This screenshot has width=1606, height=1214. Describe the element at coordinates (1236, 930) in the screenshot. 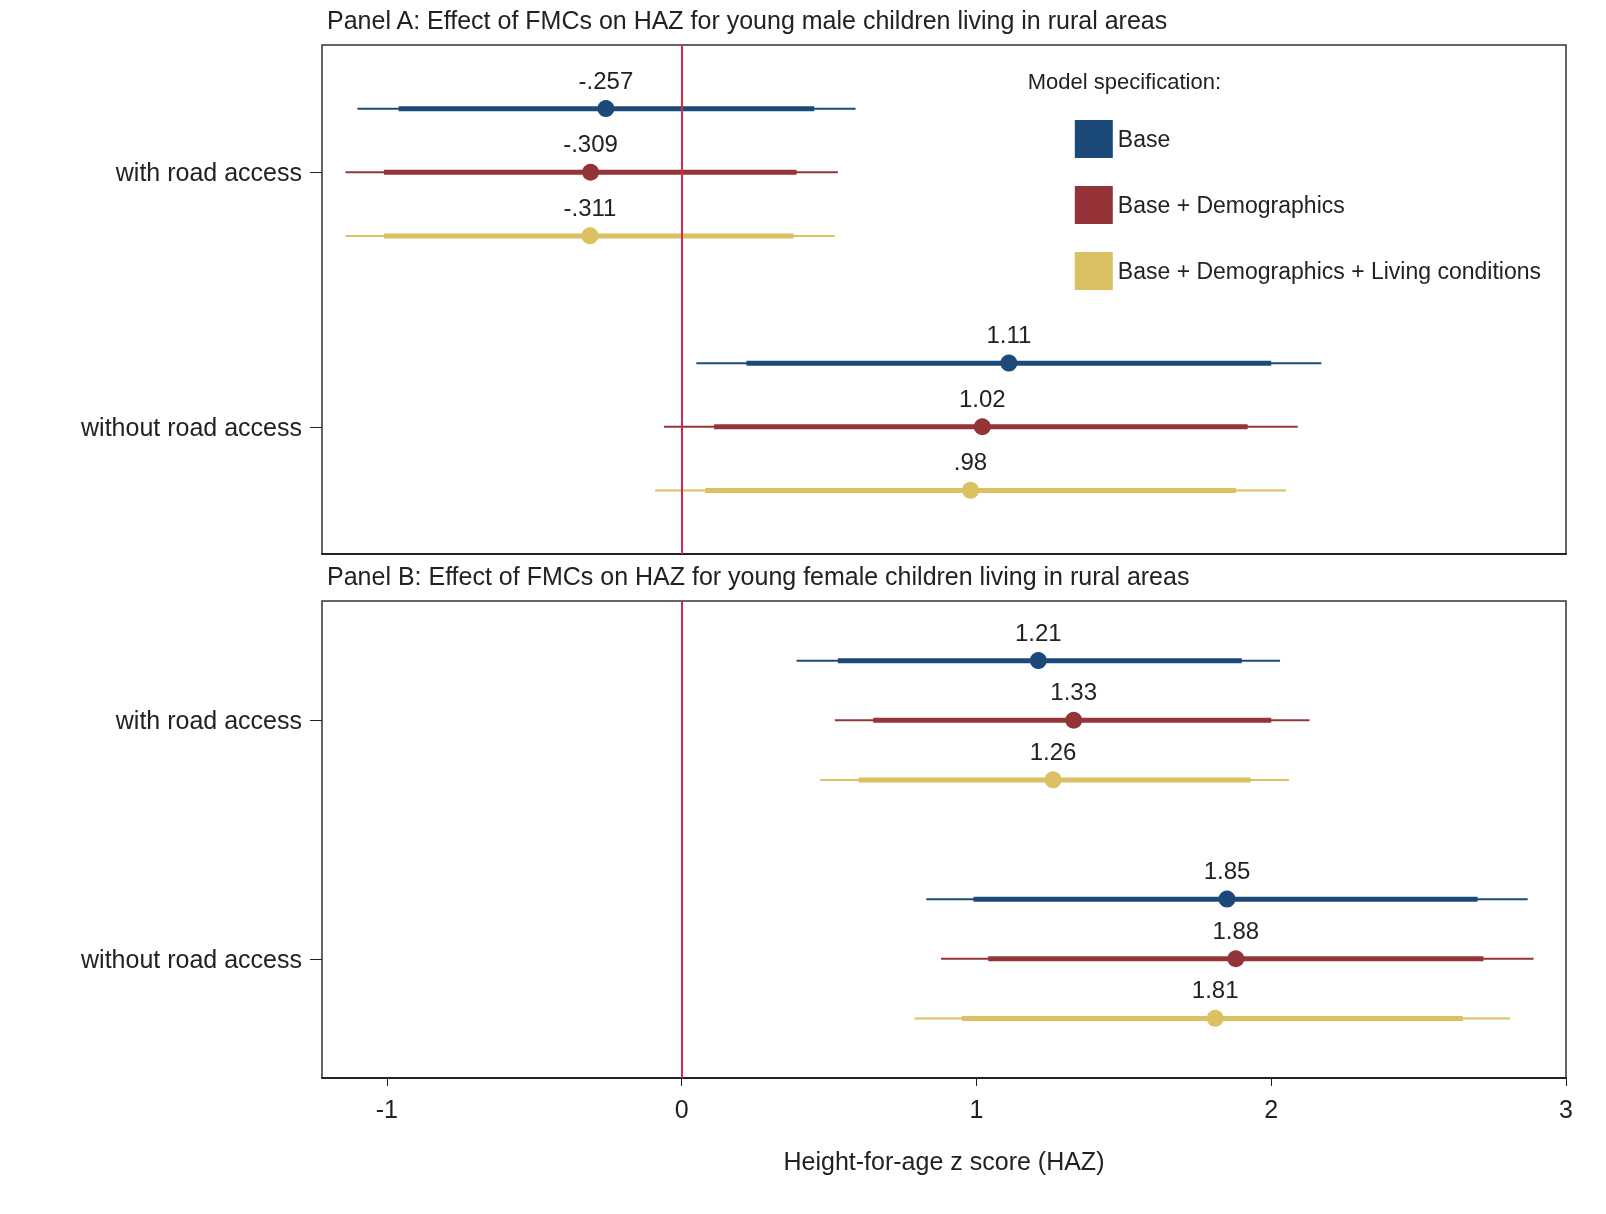

I see `data-label: 1.88` at that location.